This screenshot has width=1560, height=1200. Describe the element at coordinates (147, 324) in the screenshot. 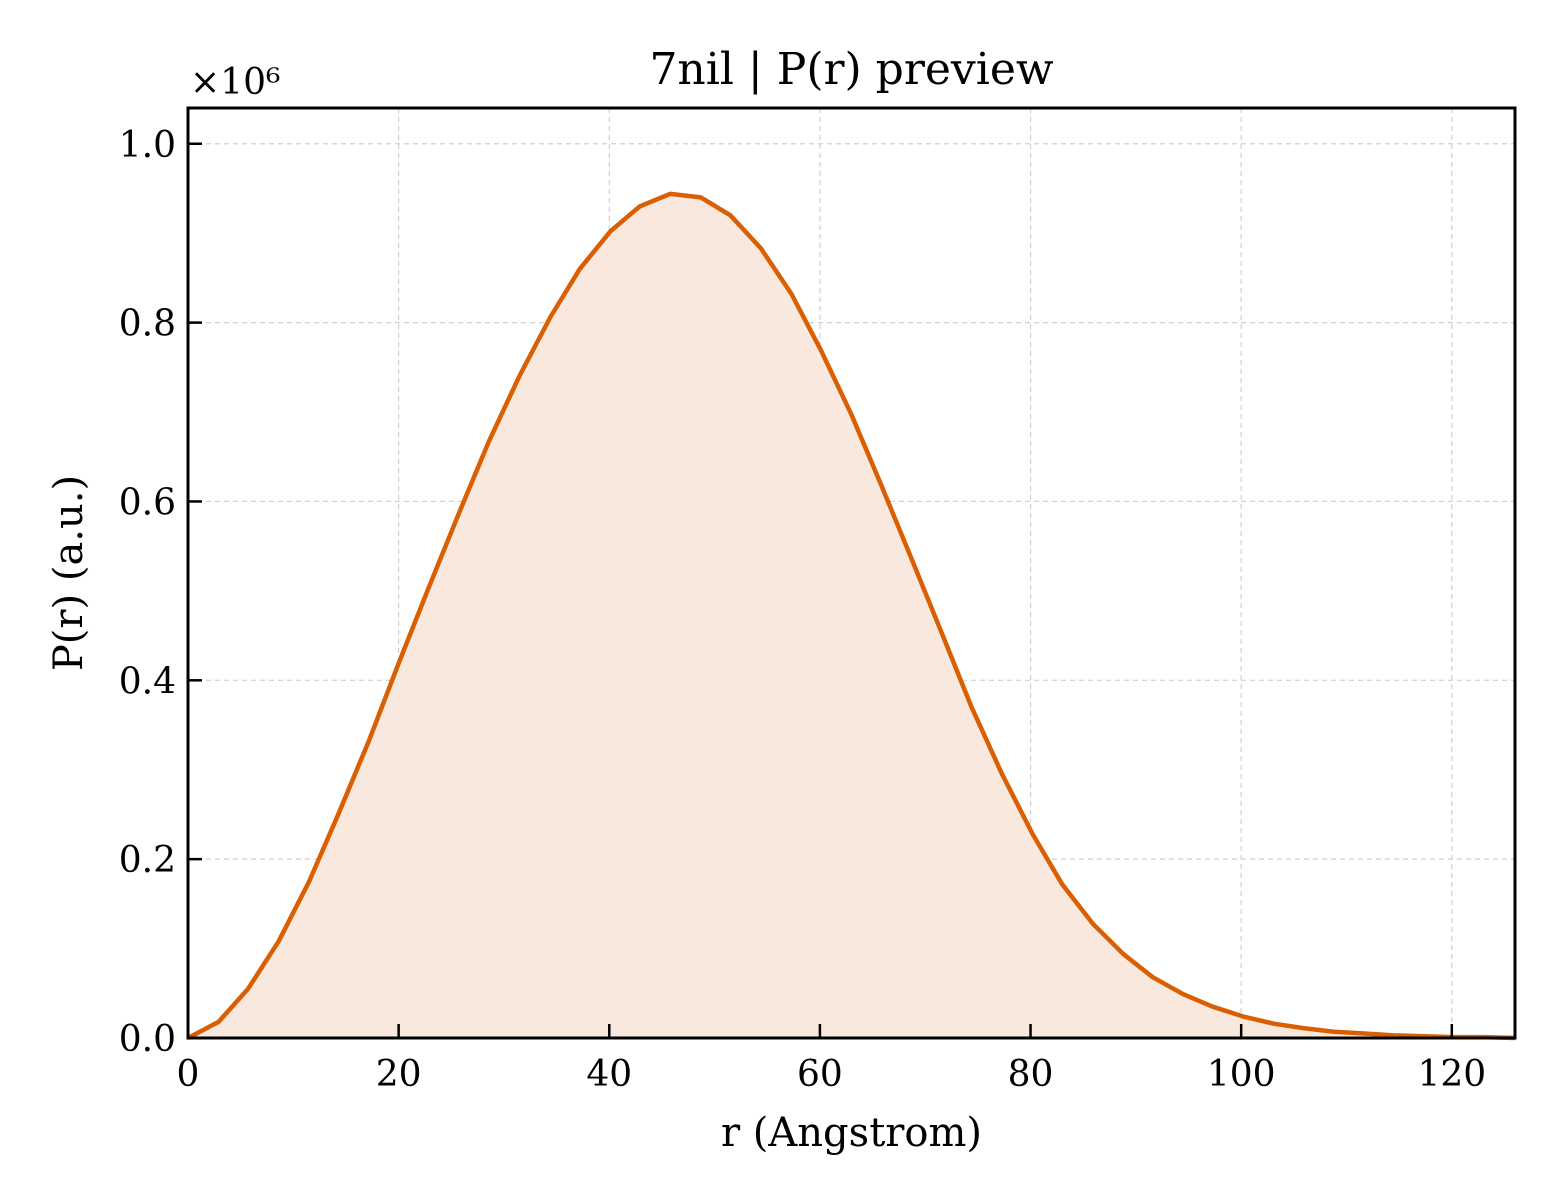

I see `y-tick-label: 0.8` at that location.